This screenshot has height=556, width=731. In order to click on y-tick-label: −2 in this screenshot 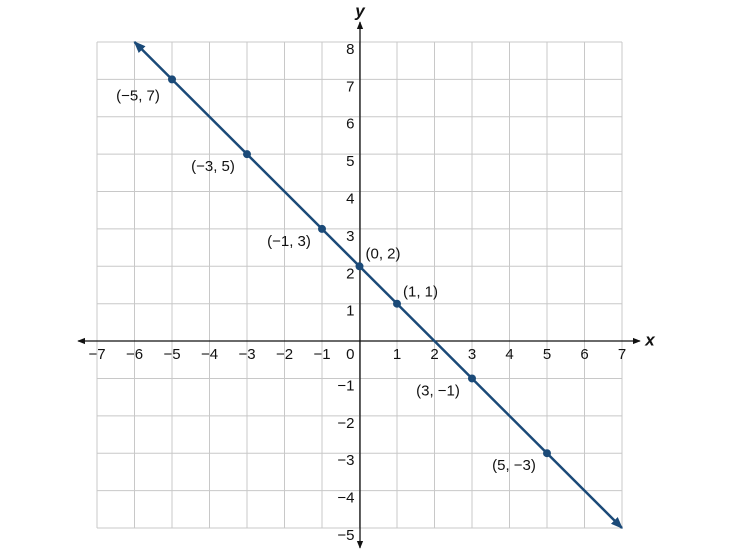, I will do `click(345, 423)`.